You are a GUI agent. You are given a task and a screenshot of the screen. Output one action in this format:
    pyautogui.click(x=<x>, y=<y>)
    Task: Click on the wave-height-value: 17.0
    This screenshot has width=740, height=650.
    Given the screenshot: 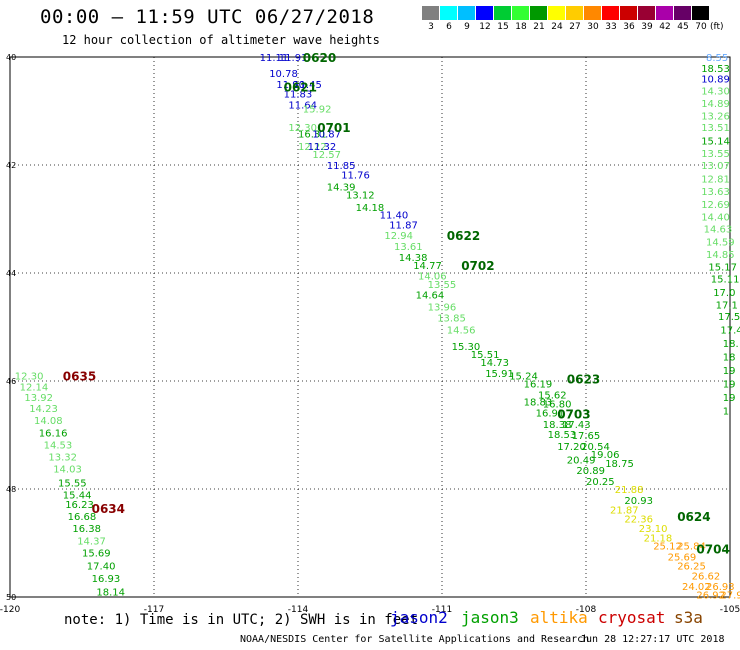 What is the action you would take?
    pyautogui.click(x=724, y=293)
    